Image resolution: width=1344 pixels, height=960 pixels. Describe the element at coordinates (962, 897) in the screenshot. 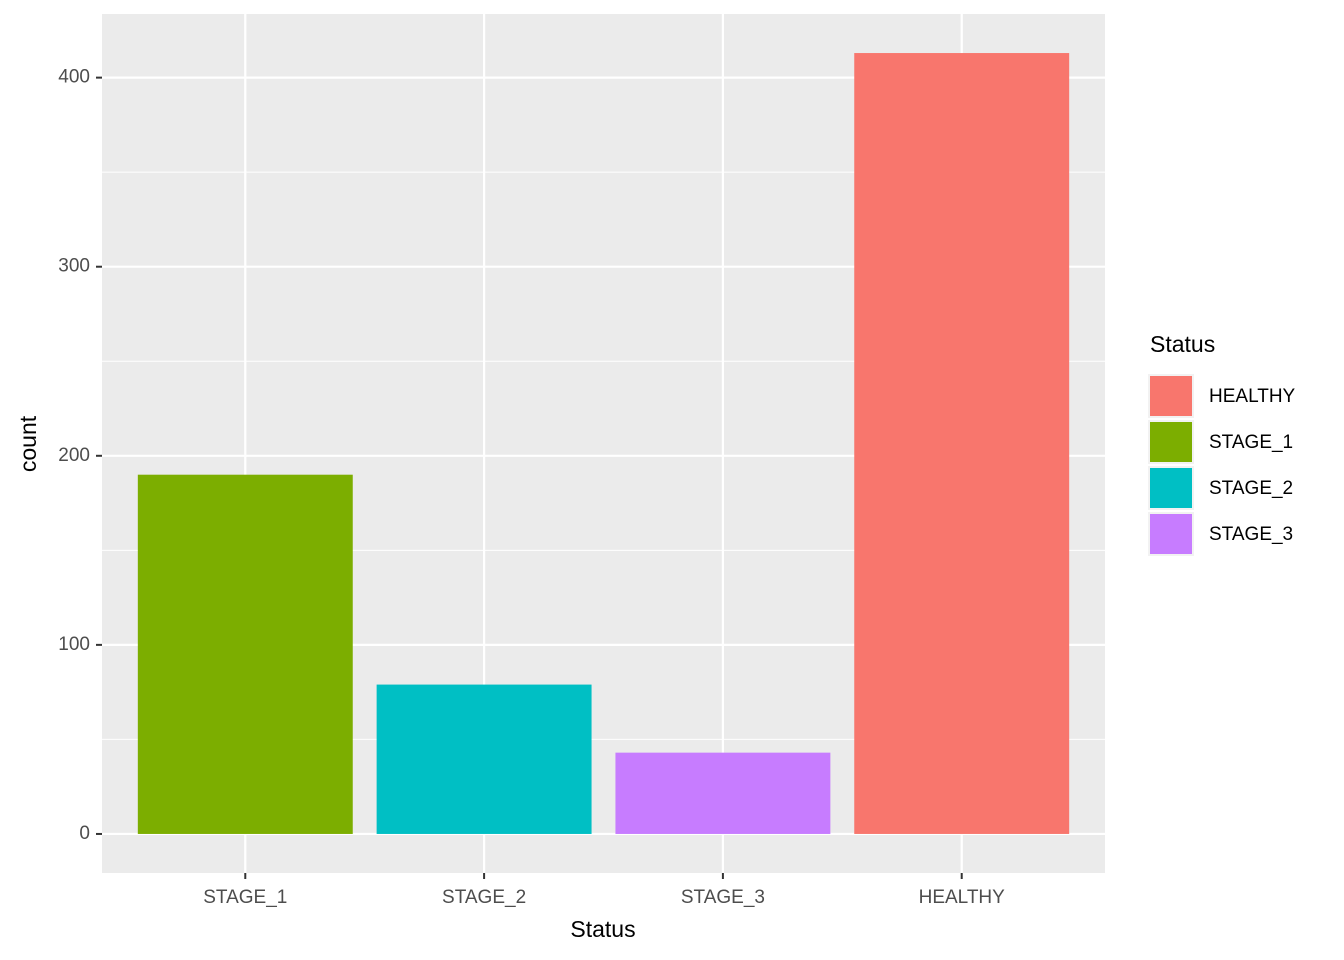

I see `x-tick-label: HEALTHY` at that location.